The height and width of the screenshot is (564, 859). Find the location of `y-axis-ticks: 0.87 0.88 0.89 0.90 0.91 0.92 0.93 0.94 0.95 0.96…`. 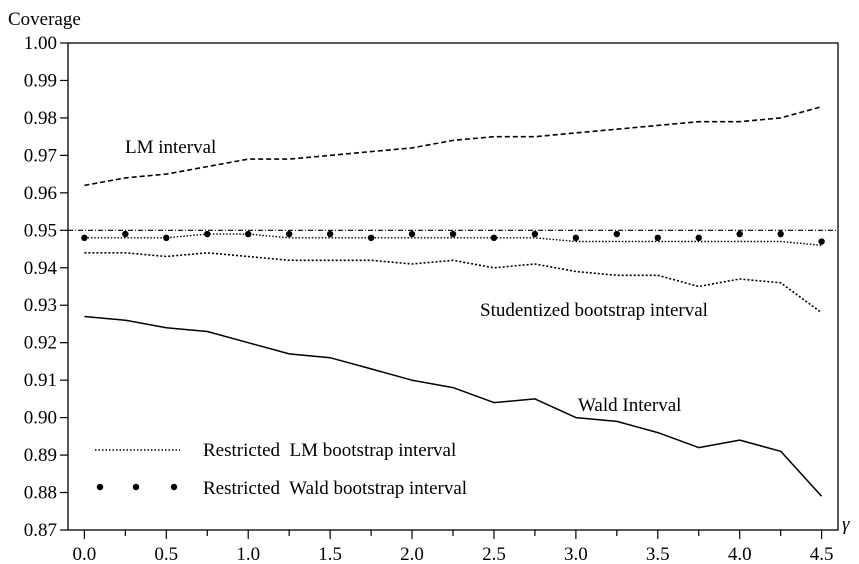

y-axis-ticks: 0.87 0.88 0.89 0.90 0.91 0.92 0.93 0.94 0.95 0.96… is located at coordinates (46, 287).